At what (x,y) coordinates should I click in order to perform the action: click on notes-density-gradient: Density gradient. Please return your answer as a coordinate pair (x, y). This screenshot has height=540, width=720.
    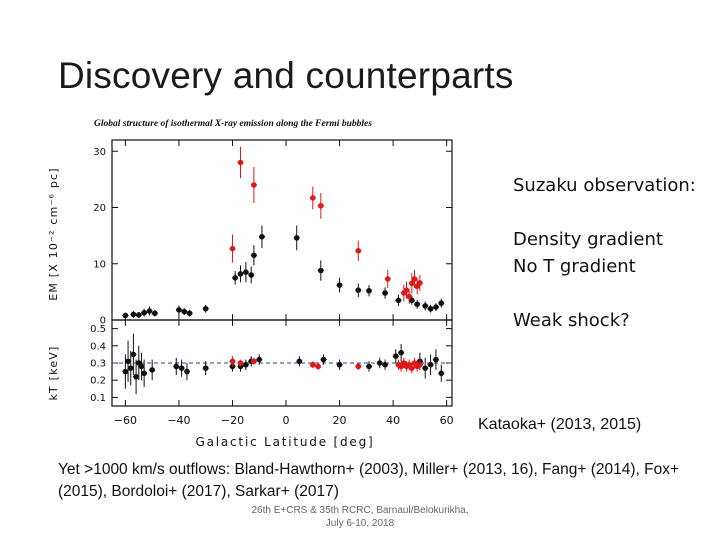
    Looking at the image, I should click on (588, 239).